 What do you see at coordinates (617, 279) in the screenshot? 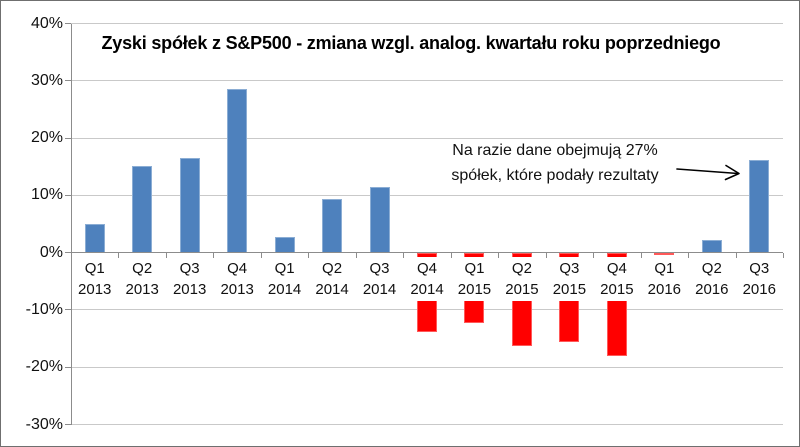
I see `x-axis-label: Q4 2015` at bounding box center [617, 279].